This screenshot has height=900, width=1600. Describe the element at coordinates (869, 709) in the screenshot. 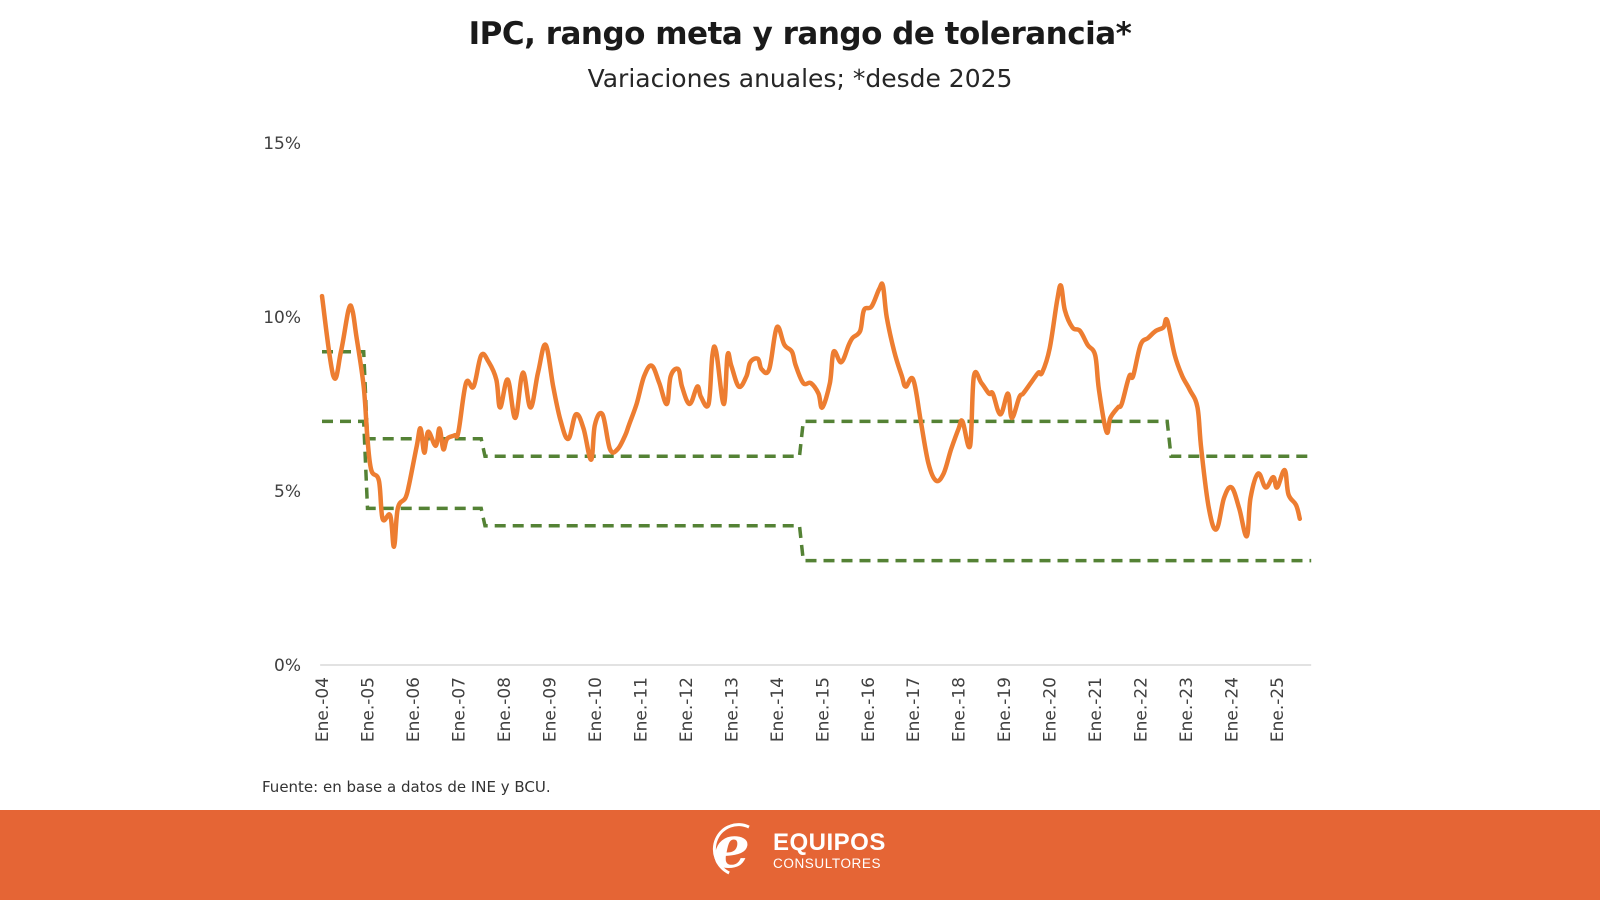

I see `x-tick-label: Ene.-16` at that location.